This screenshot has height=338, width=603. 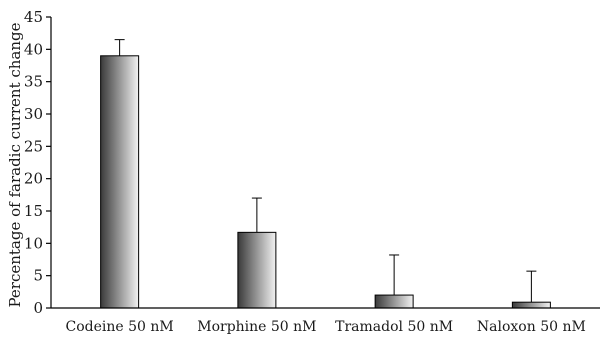 What do you see at coordinates (38, 308) in the screenshot?
I see `y-tick-label: 0` at bounding box center [38, 308].